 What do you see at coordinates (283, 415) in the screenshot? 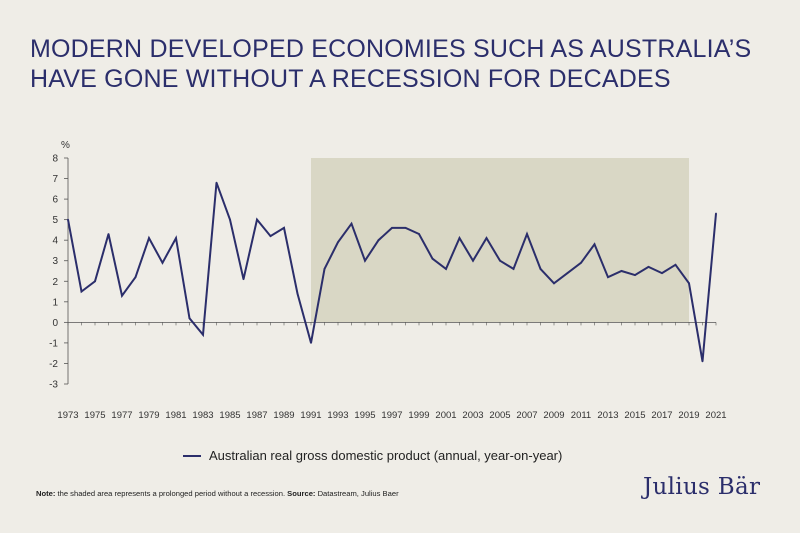
I see `x-tick-label: 1989` at bounding box center [283, 415].